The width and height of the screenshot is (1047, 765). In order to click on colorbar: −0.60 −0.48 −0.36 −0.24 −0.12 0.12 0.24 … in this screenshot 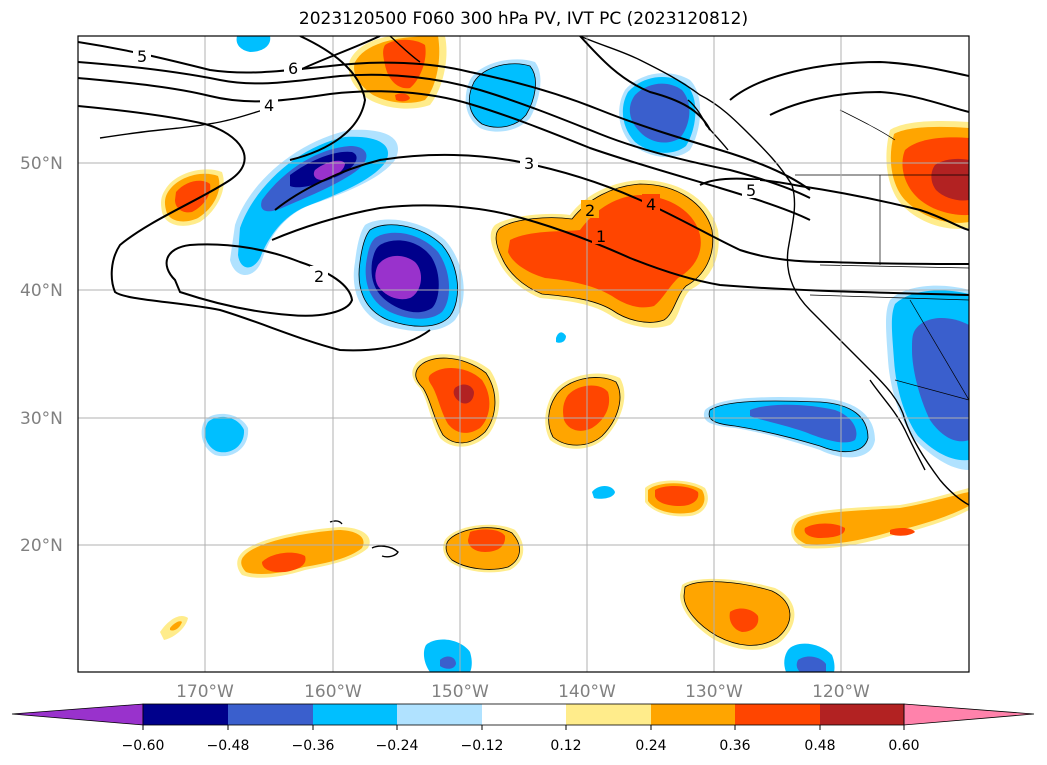, I will do `click(523, 728)`.